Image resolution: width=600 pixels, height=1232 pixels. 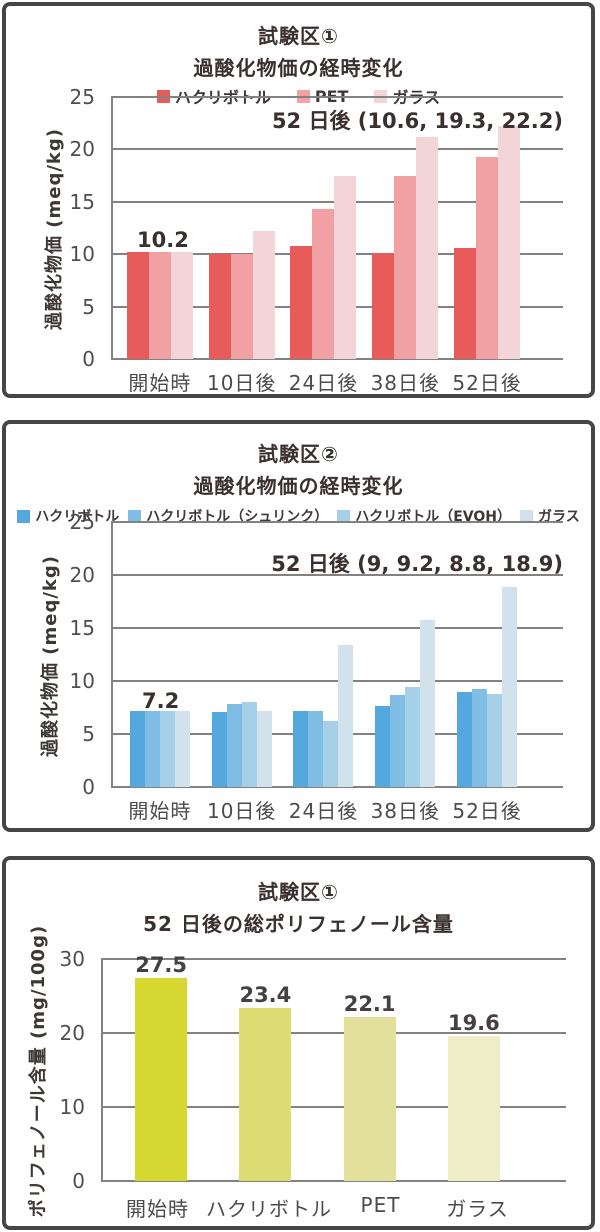 What do you see at coordinates (380, 1205) in the screenshot?
I see `x-axis-label: PET` at bounding box center [380, 1205].